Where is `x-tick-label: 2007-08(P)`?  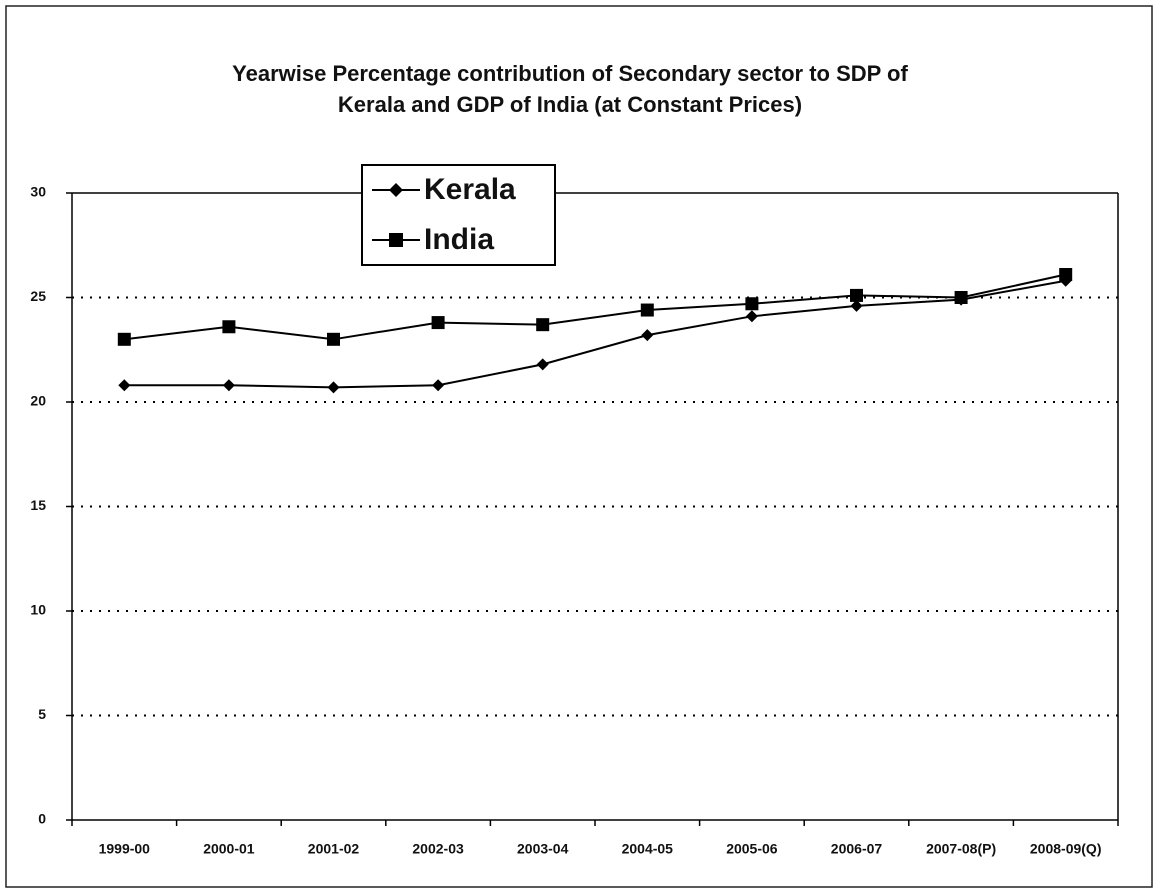
x-tick-label: 2007-08(P) is located at coordinates (961, 849).